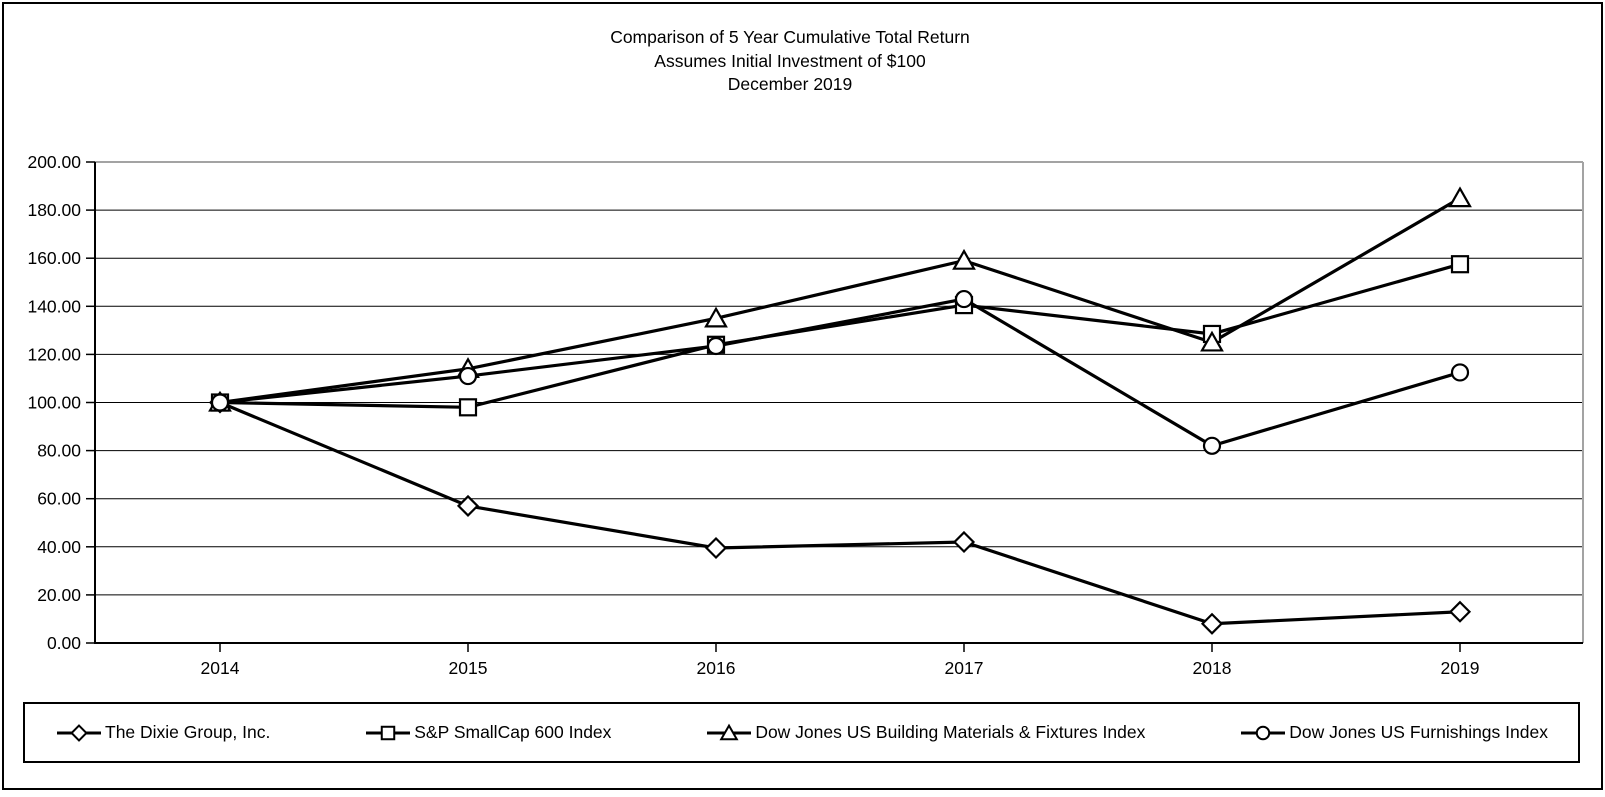  Describe the element at coordinates (54, 162) in the screenshot. I see `y-tick-label: 200.00` at that location.